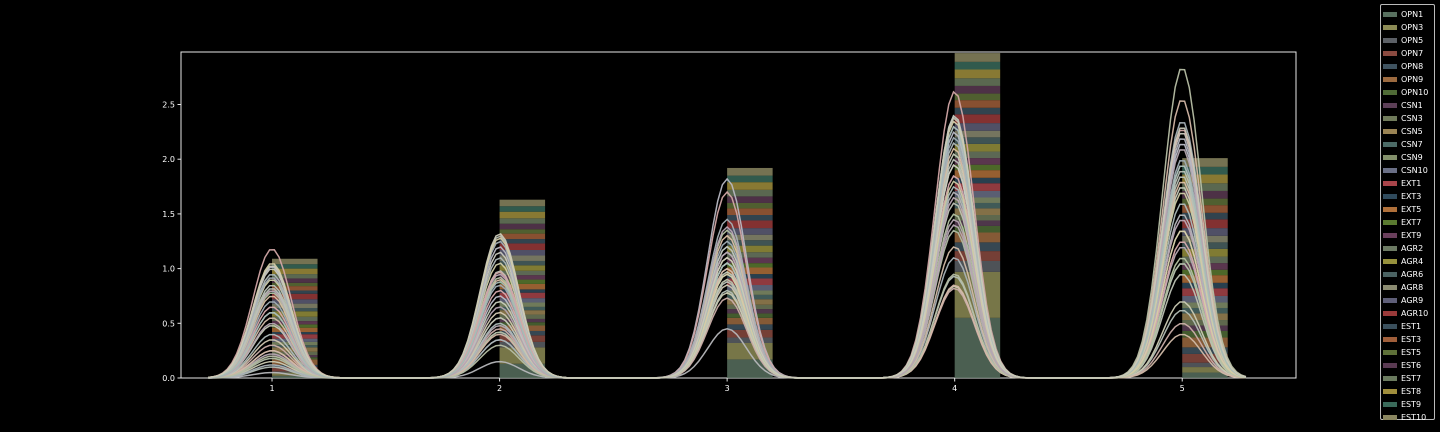 The height and width of the screenshot is (432, 1440). I want to click on legend-item: EST5, so click(1402, 352).